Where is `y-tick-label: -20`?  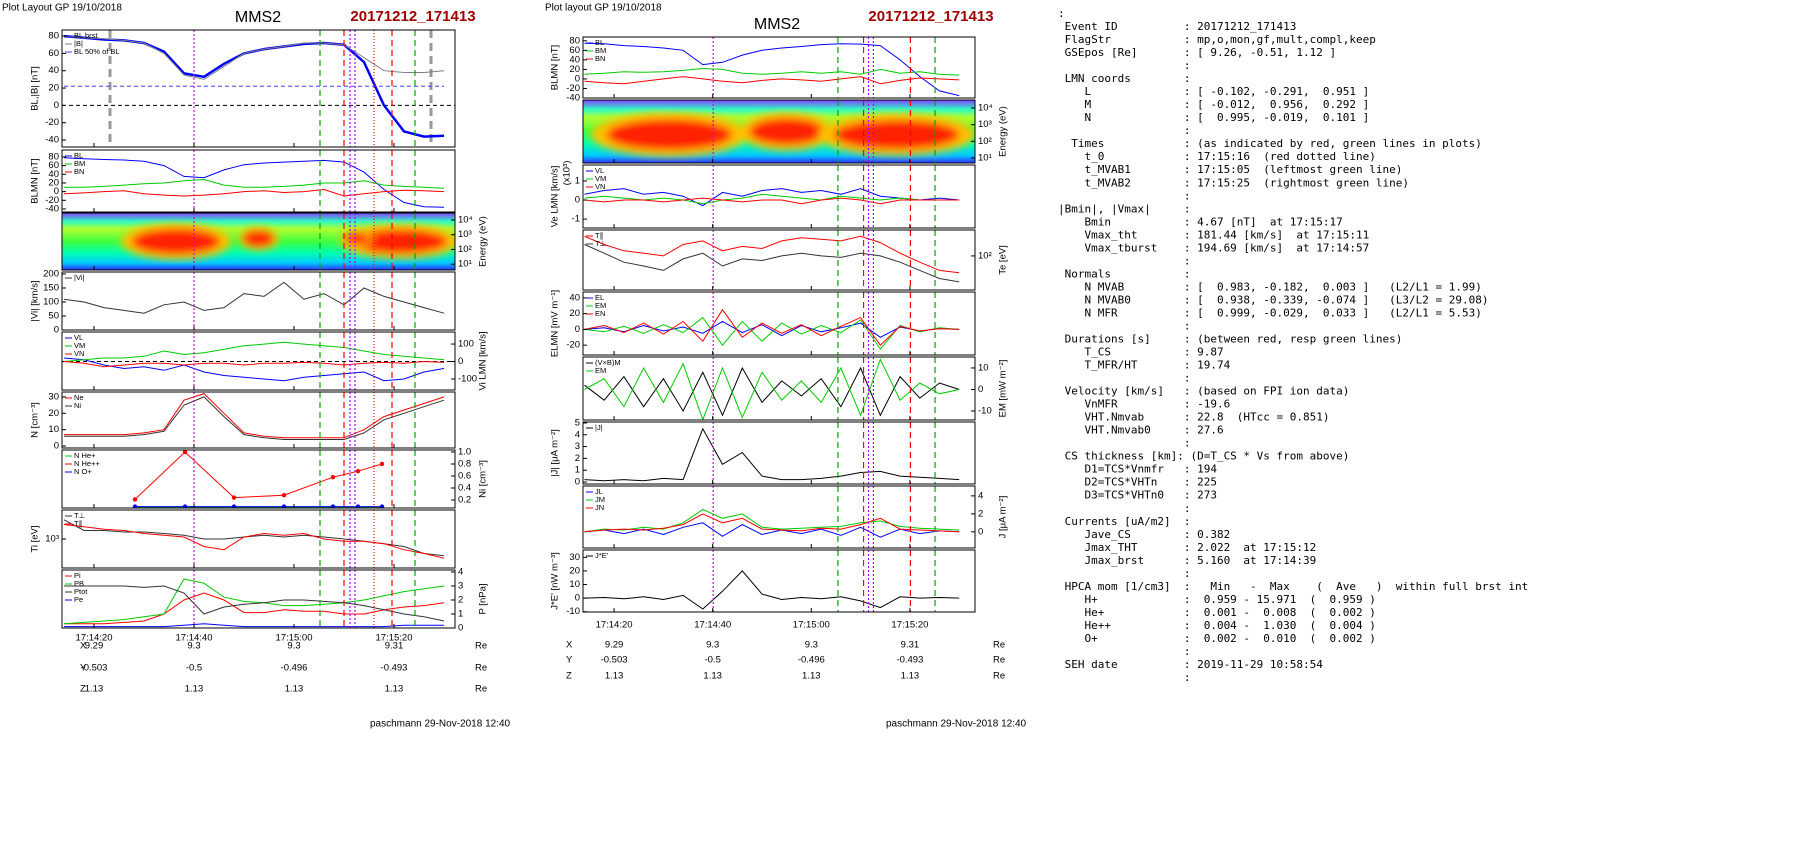
y-tick-label: -20 is located at coordinates (52, 122).